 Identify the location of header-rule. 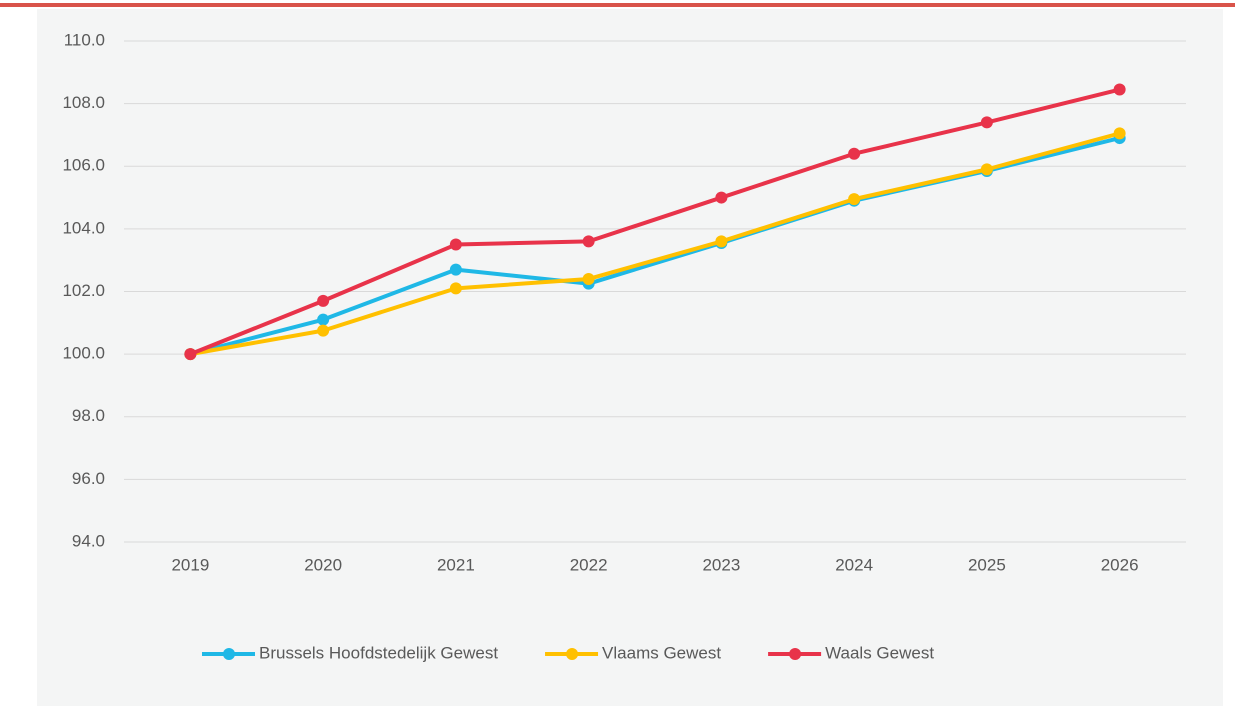
(617, 5).